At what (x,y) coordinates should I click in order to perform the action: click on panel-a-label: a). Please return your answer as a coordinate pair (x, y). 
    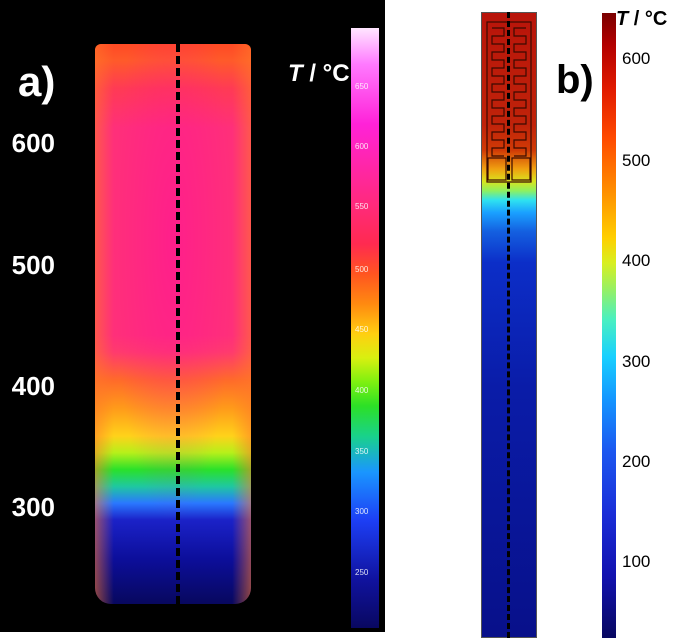
    Looking at the image, I should click on (37, 81).